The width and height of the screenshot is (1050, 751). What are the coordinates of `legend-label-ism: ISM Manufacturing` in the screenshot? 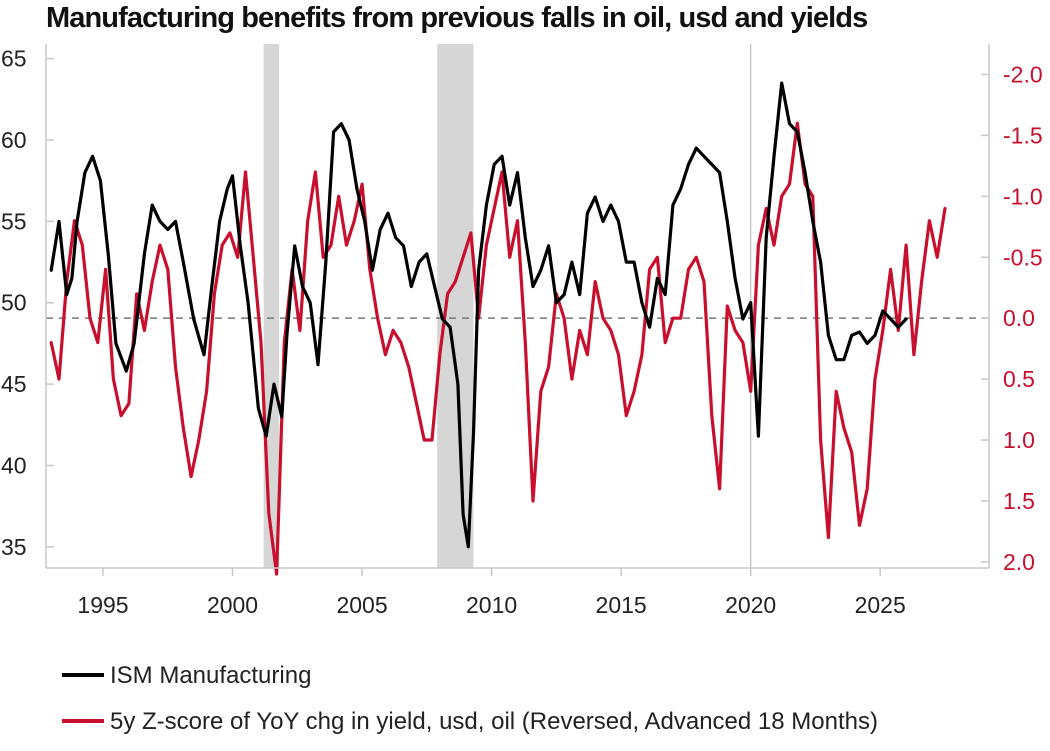 It's located at (211, 675).